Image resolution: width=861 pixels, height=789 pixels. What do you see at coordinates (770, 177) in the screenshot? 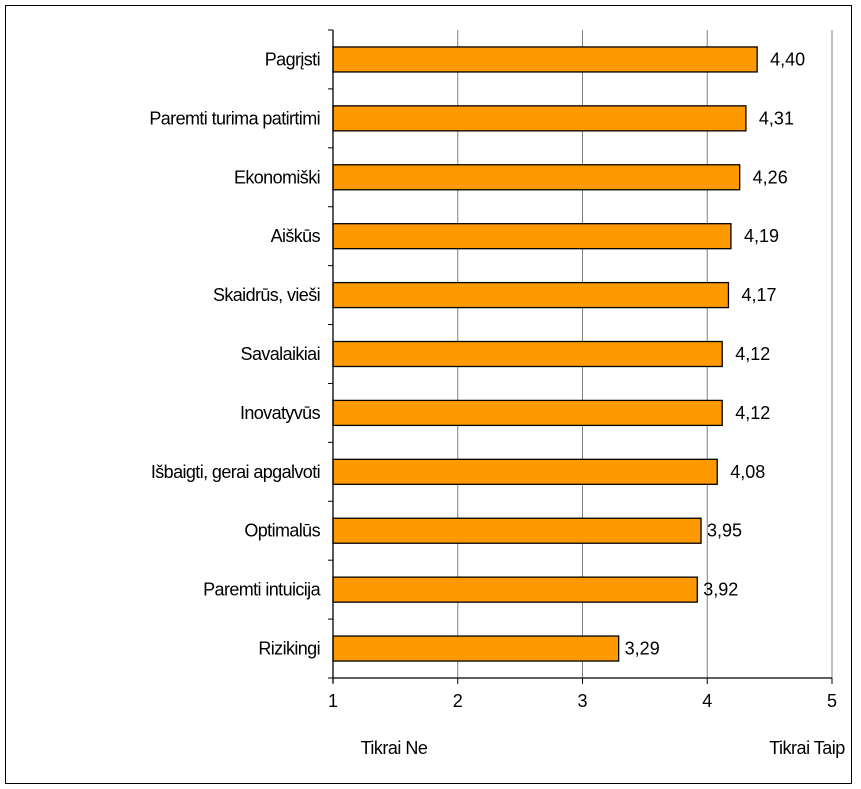
I see `value-label: 4,26` at bounding box center [770, 177].